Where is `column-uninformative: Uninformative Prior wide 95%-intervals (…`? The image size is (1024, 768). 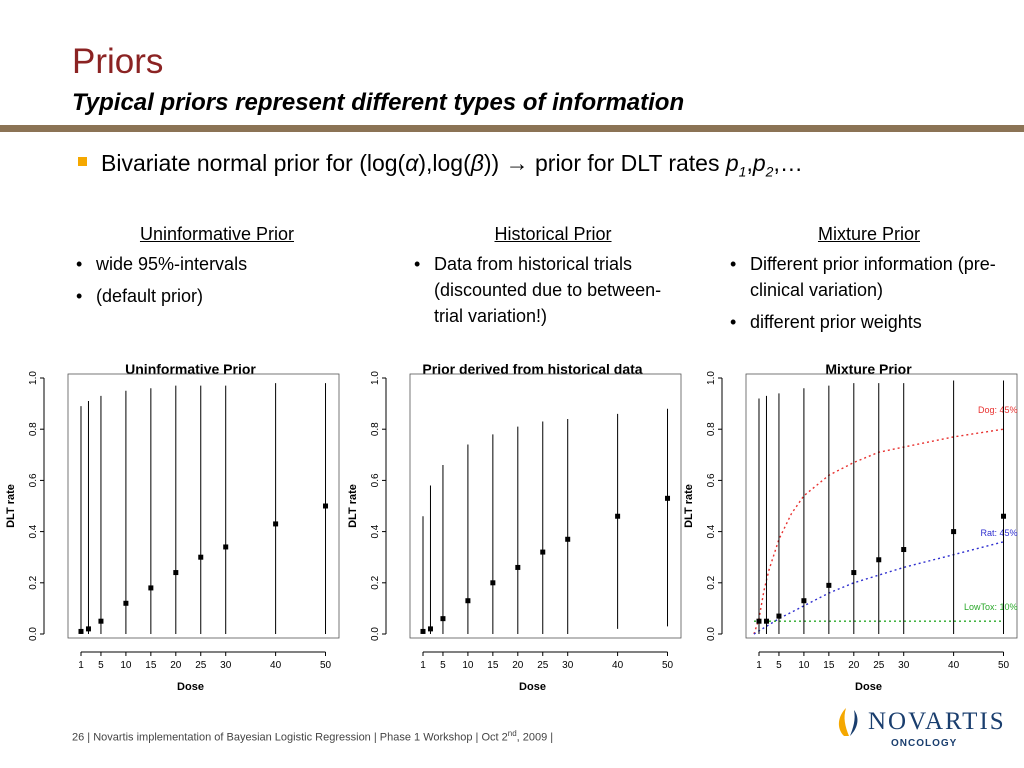
column-uninformative: Uninformative Prior wide 95%-intervals (… is located at coordinates (217, 268).